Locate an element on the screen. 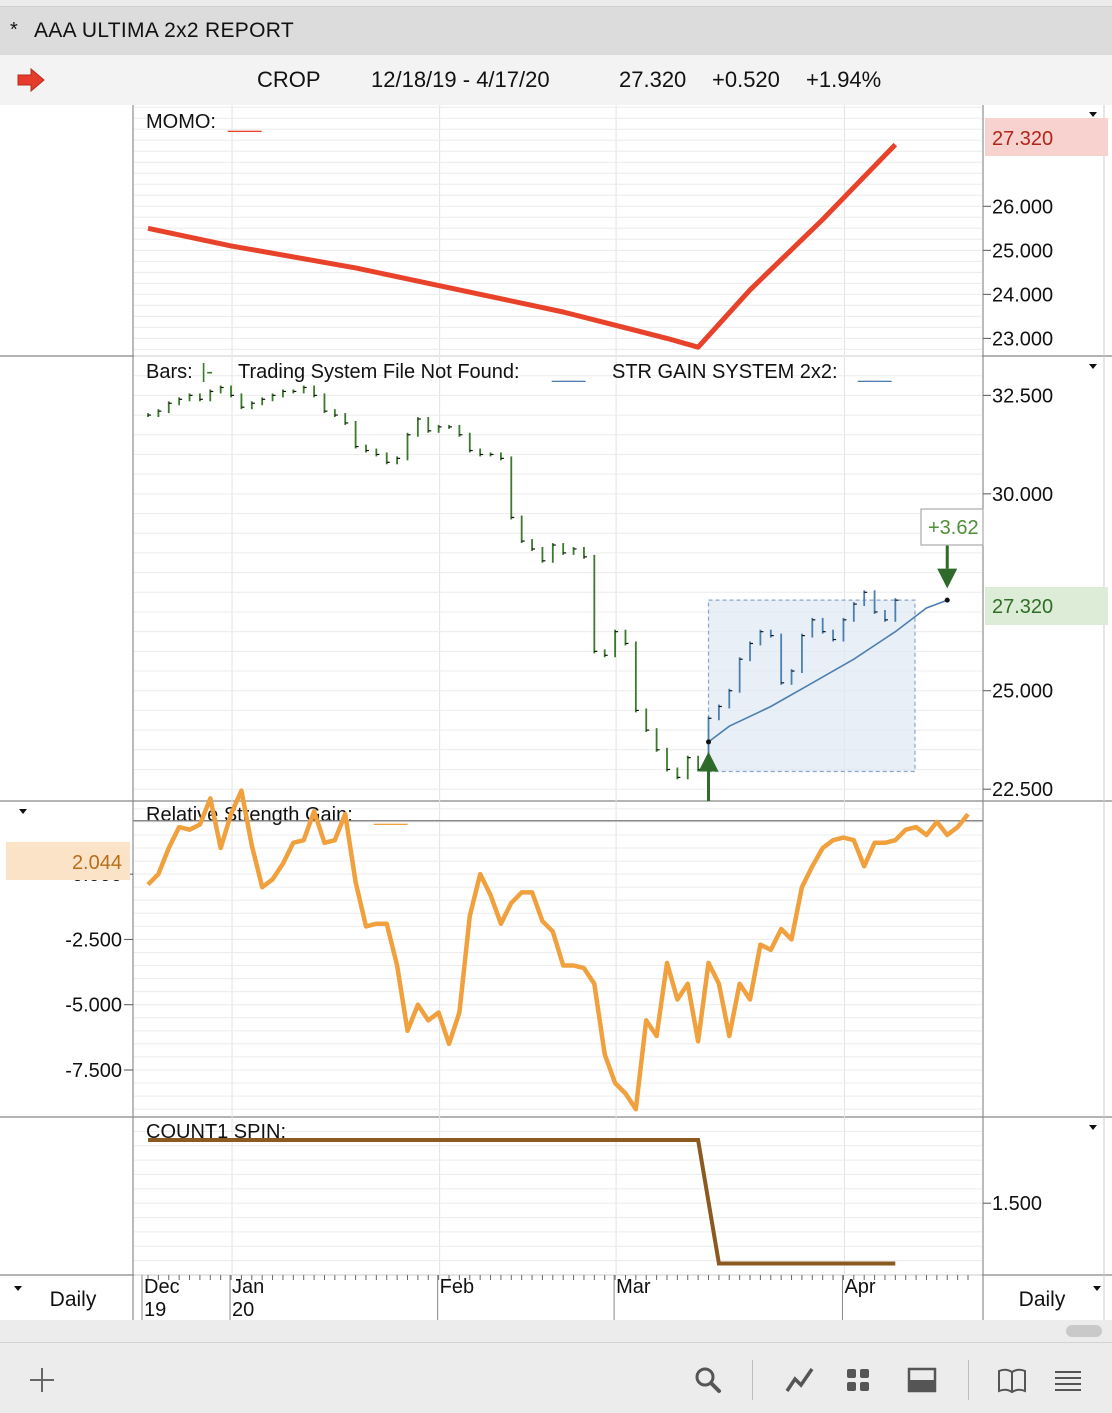  y-tick-label: 22.500 is located at coordinates (1022, 790).